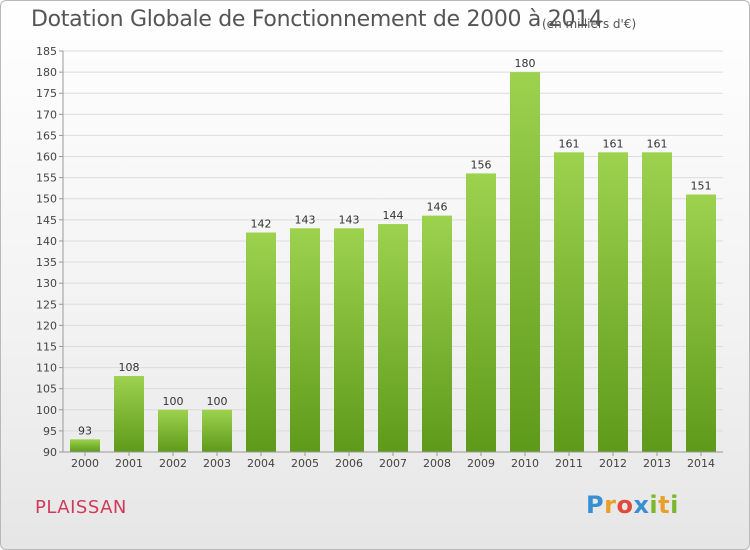  Describe the element at coordinates (81, 507) in the screenshot. I see `commune-name: PLAISSAN` at that location.